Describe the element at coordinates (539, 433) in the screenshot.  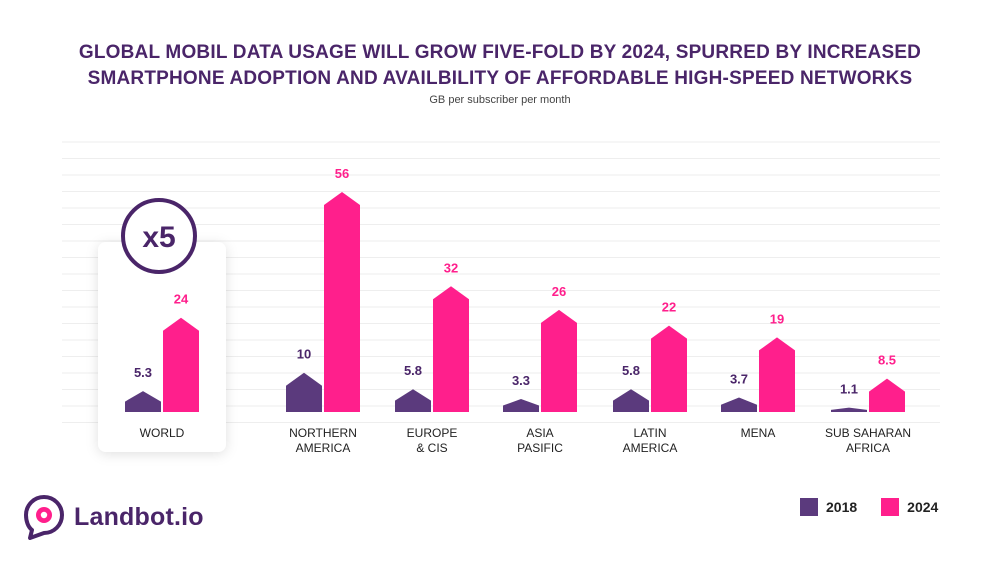
I see `category-label-3: ASIA` at that location.